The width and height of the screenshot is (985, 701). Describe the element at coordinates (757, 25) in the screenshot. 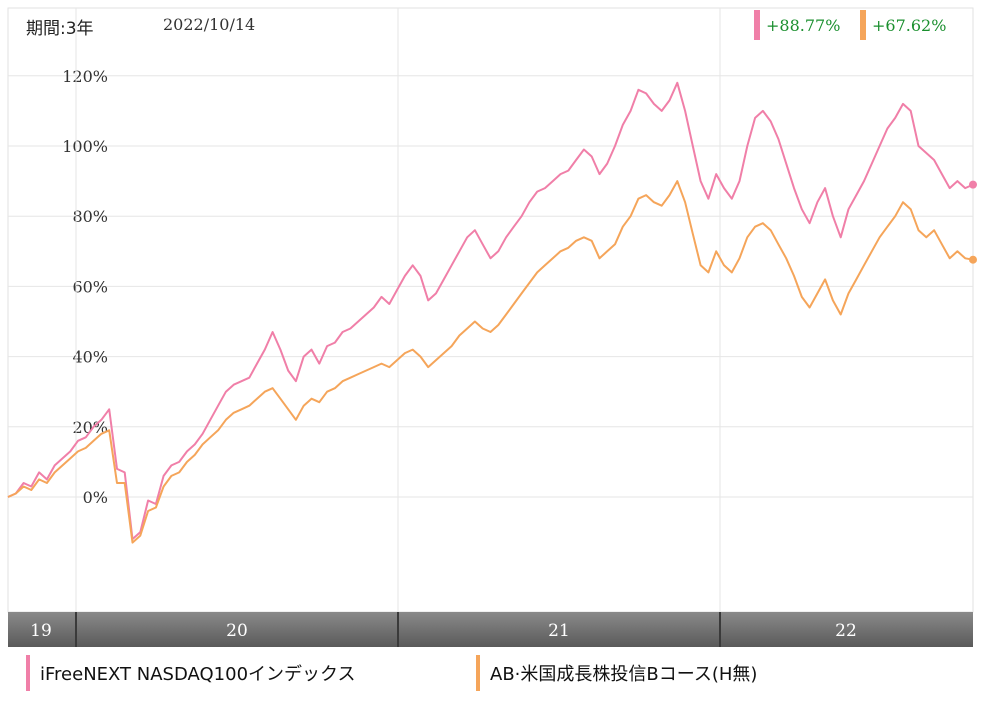

I see `return-nasdaq-swatch` at that location.